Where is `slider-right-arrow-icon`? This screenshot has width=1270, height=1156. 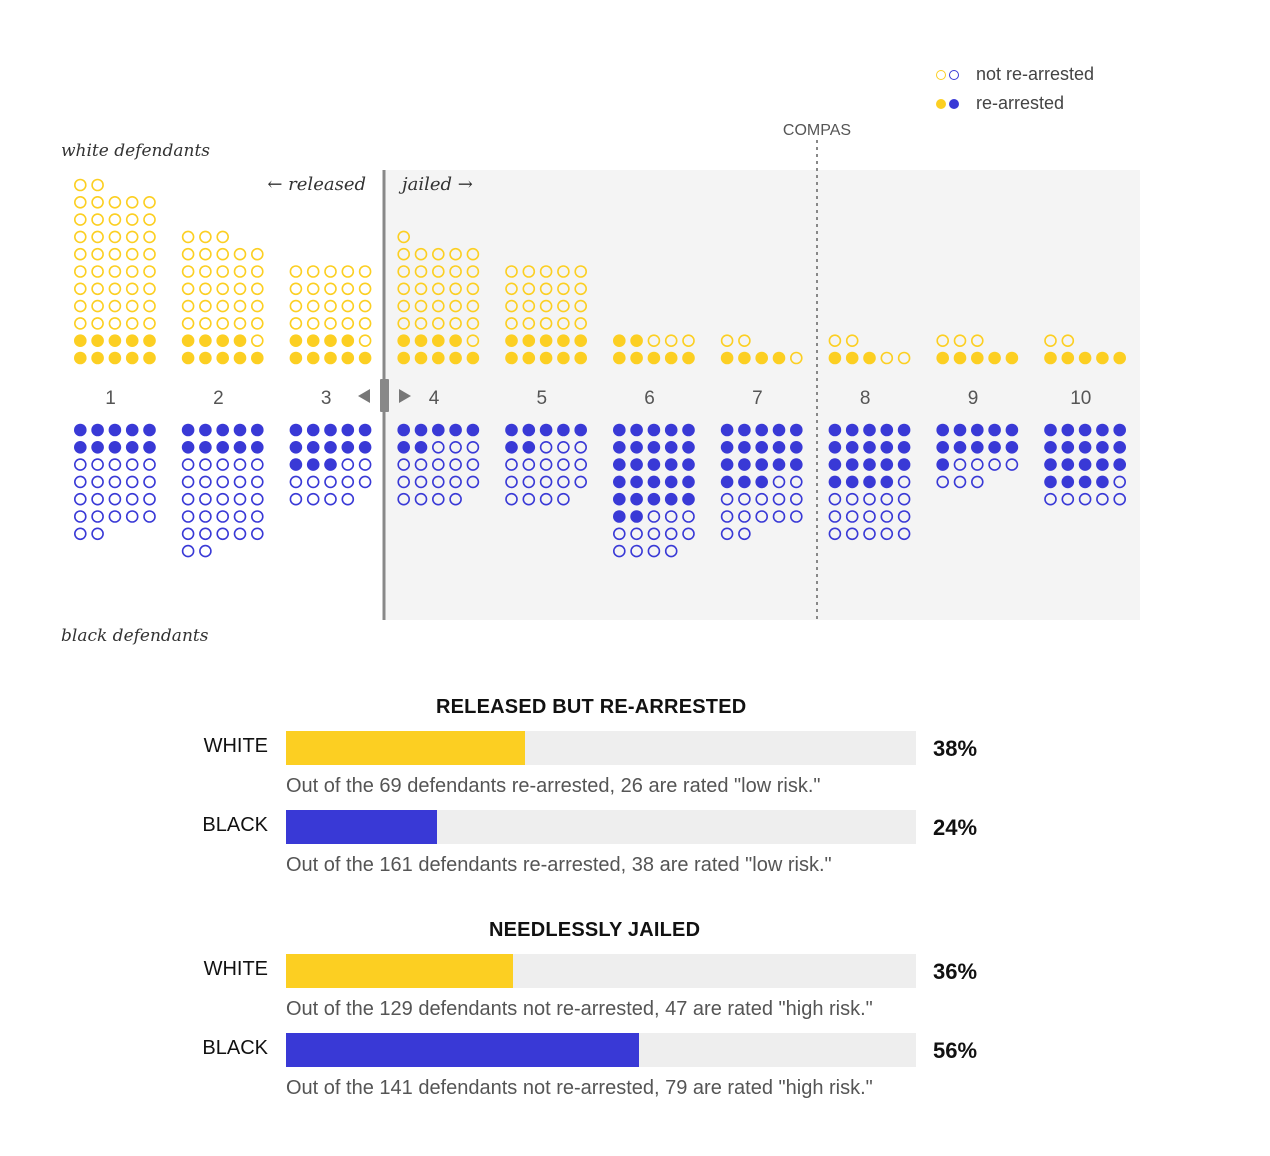
slider-right-arrow-icon is located at coordinates (405, 396).